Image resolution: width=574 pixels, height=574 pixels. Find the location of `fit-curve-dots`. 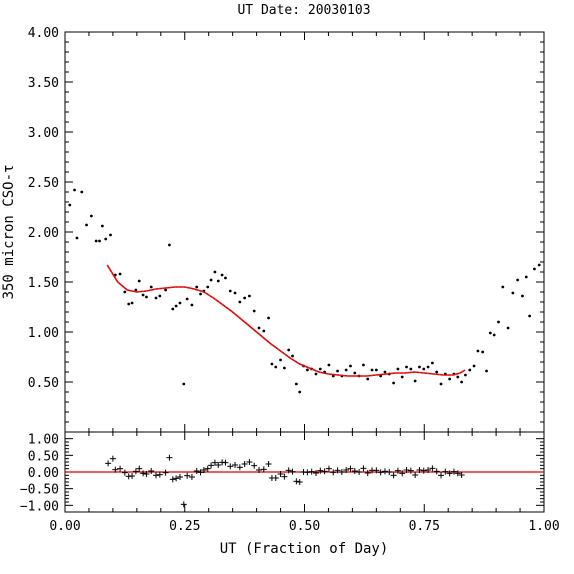

fit-curve-dots is located at coordinates (286, 320).